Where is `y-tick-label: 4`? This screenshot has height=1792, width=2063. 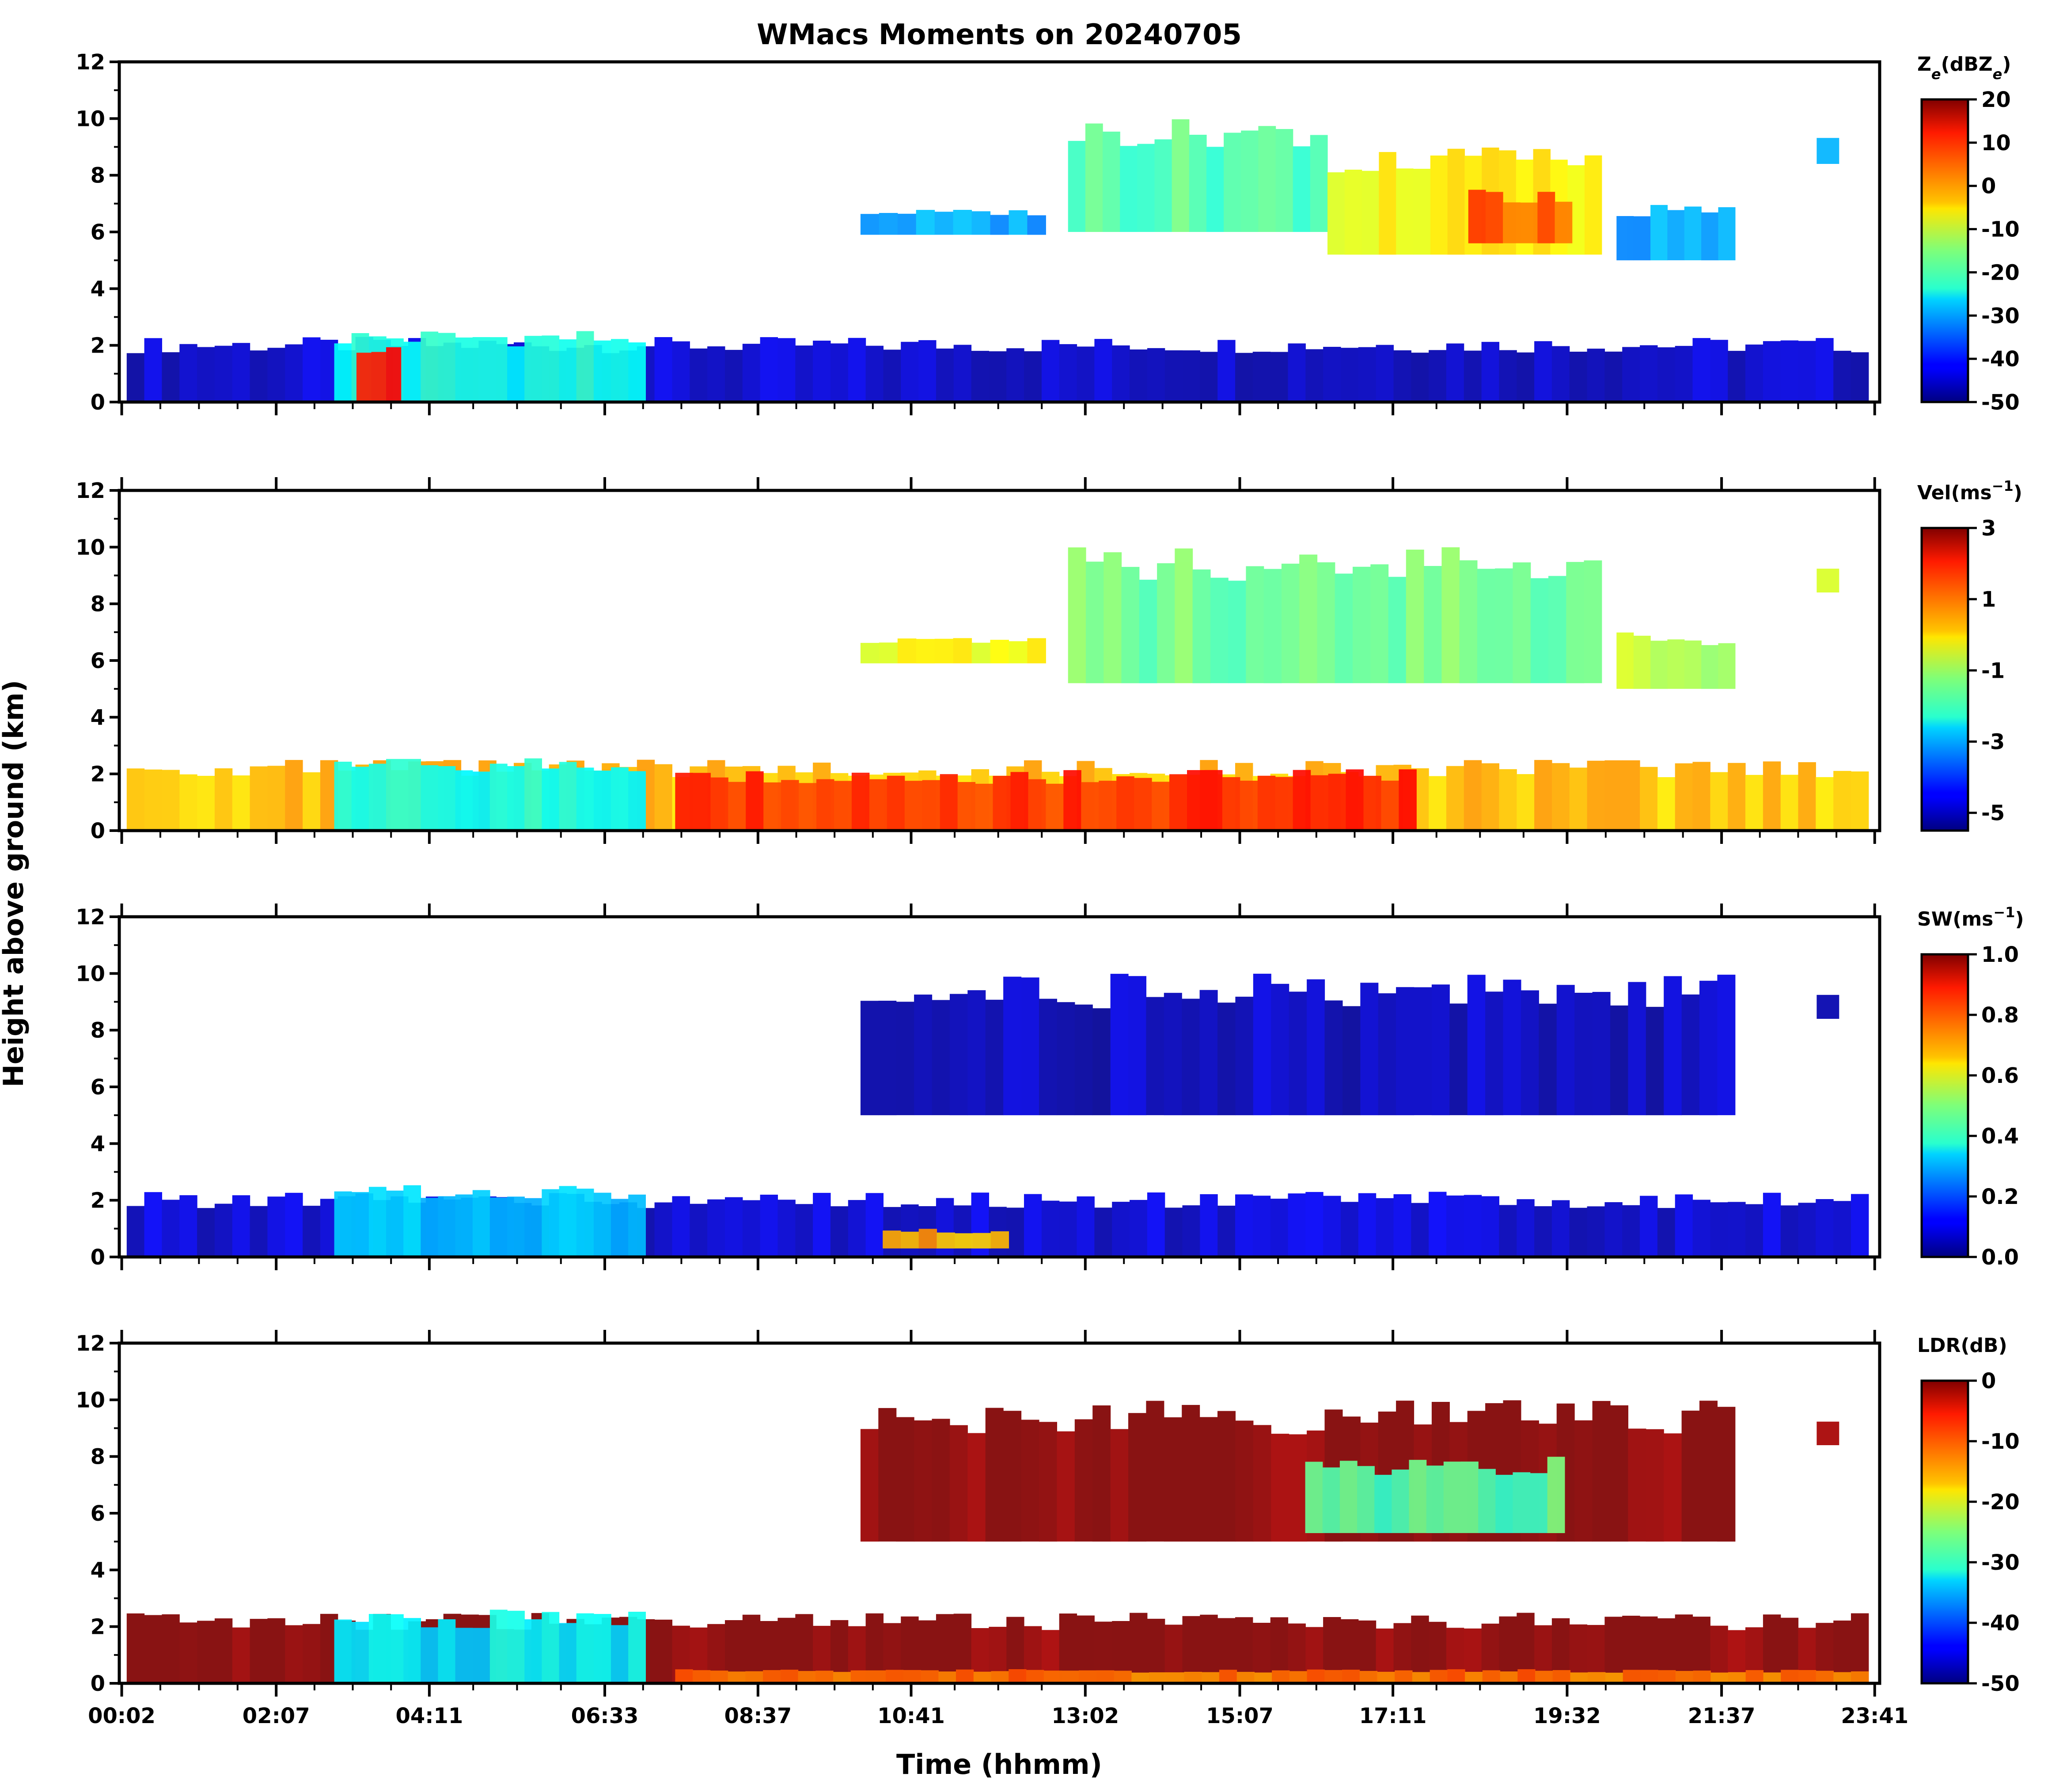 y-tick-label: 4 is located at coordinates (98, 289).